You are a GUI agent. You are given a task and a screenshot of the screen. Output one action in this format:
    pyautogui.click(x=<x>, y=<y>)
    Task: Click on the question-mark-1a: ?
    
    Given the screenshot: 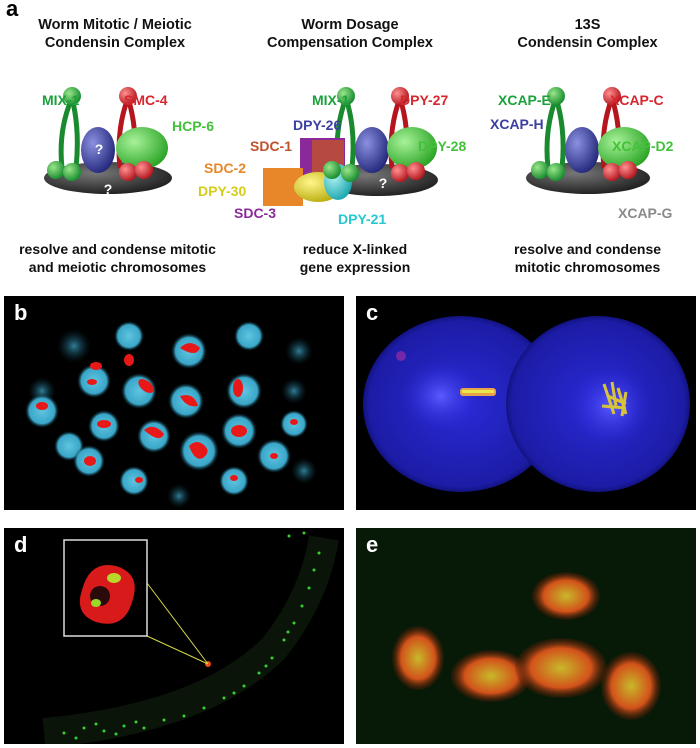 What is the action you would take?
    pyautogui.click(x=99, y=149)
    